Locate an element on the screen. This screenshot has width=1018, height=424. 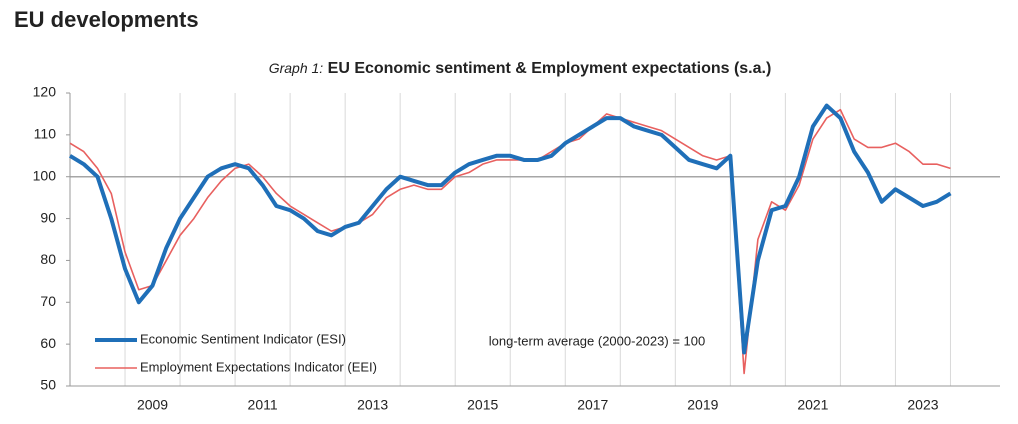
graph-label: Graph 1: is located at coordinates (296, 68).